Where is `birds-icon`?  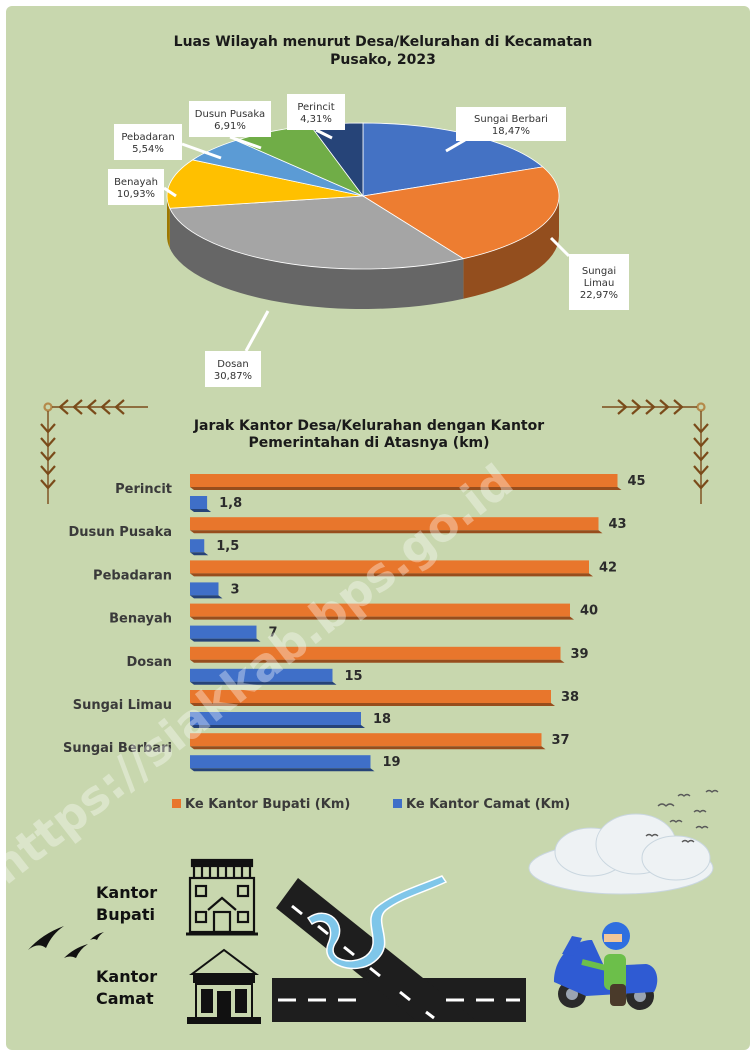
birds-icon is located at coordinates (66, 942).